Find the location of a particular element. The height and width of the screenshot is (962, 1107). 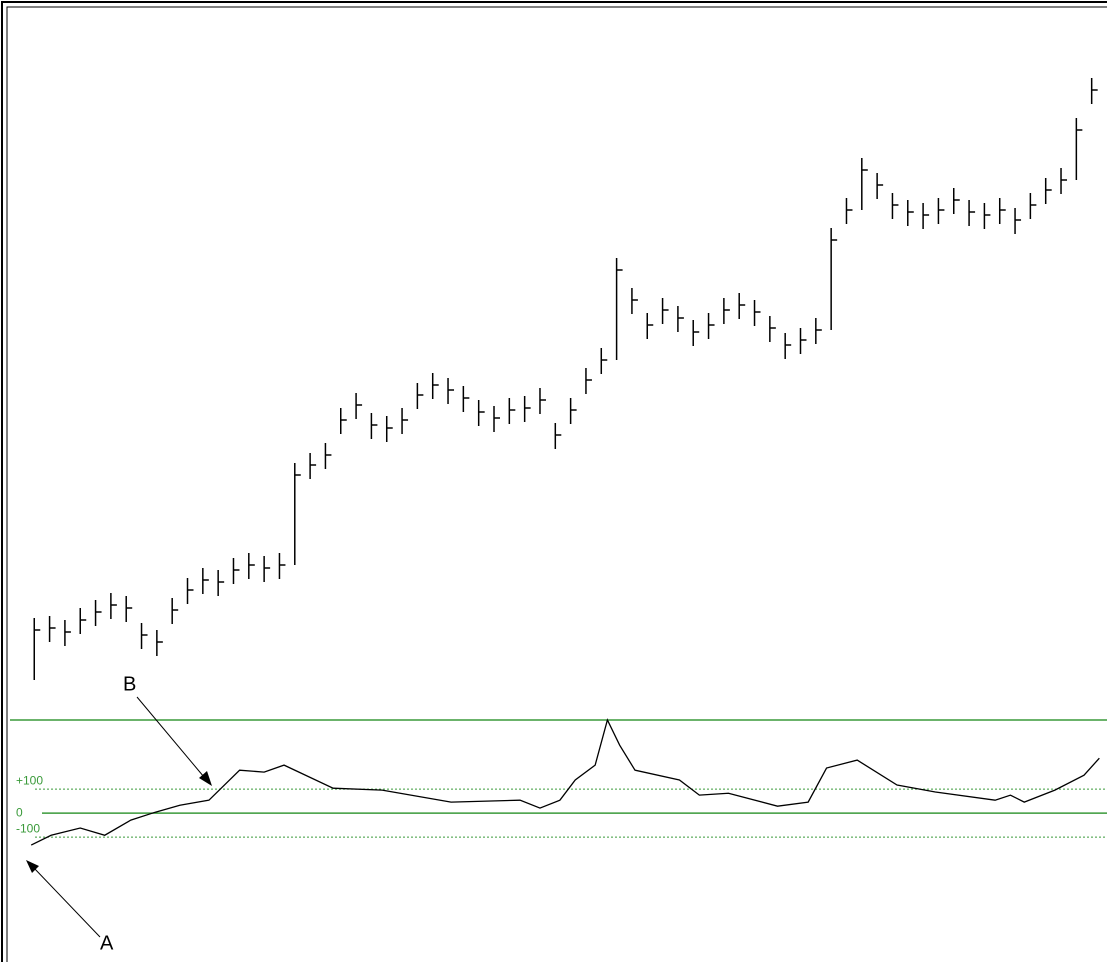

annotation: B is located at coordinates (129, 684).